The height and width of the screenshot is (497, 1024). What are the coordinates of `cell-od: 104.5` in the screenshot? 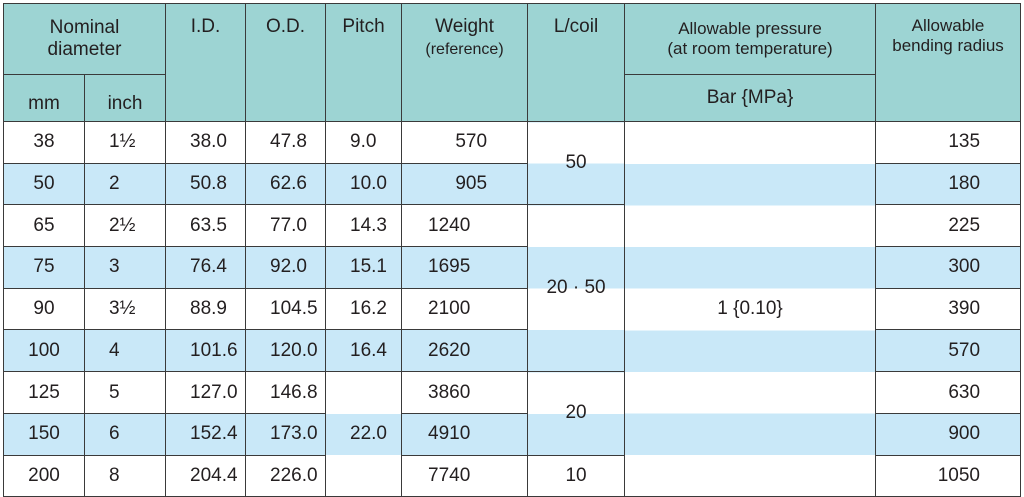 It's located at (286, 309).